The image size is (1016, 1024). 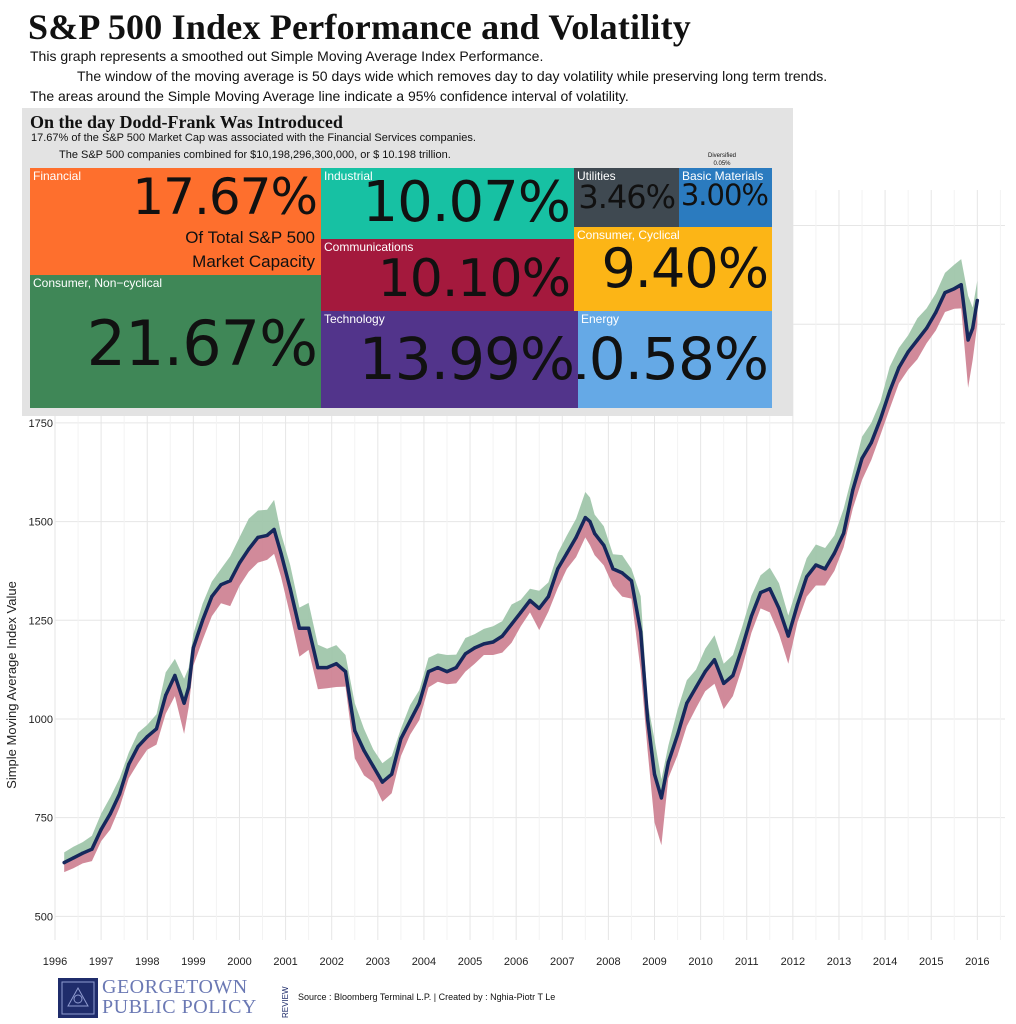 I want to click on tile-value: 10.10%, so click(x=474, y=279).